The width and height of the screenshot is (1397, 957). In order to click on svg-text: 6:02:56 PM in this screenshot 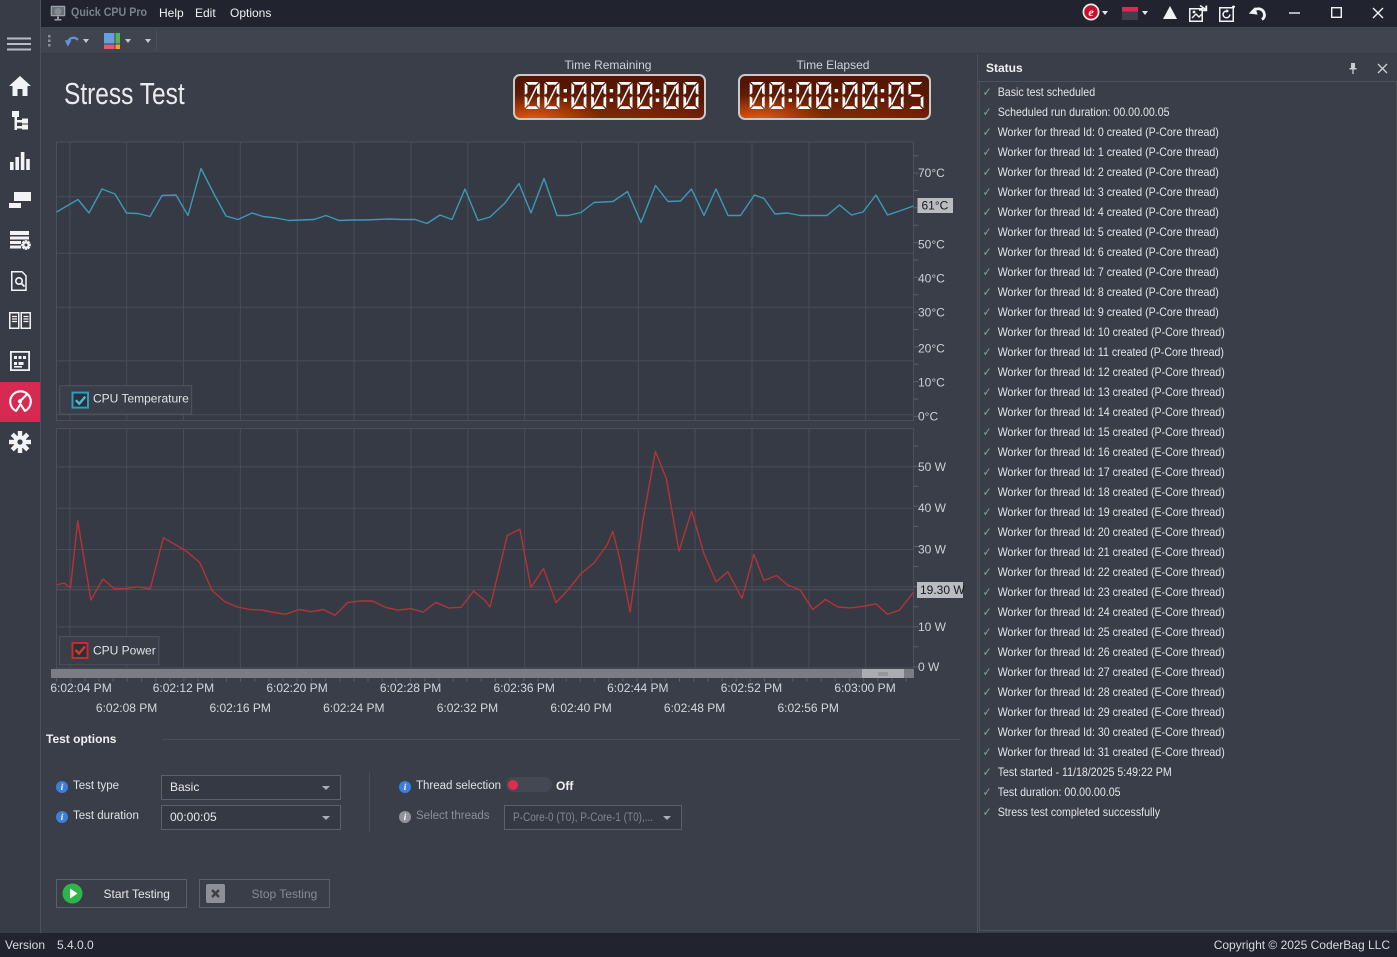, I will do `click(808, 708)`.